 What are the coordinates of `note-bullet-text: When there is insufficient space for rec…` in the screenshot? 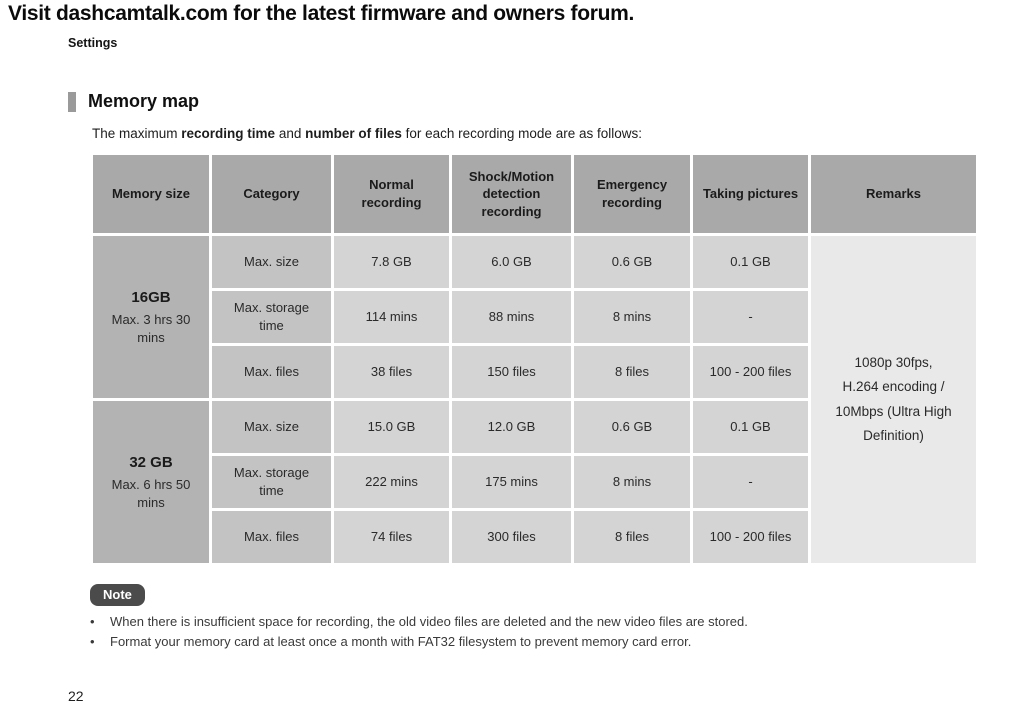 It's located at (429, 621).